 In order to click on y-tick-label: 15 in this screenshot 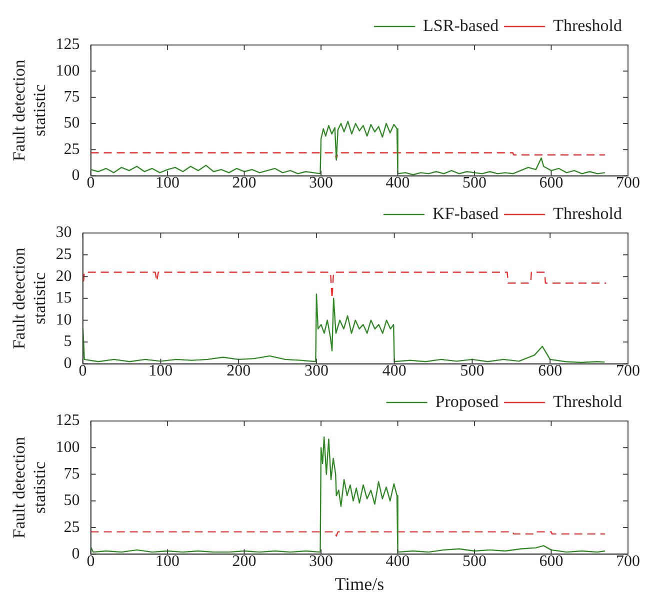, I will do `click(64, 298)`.